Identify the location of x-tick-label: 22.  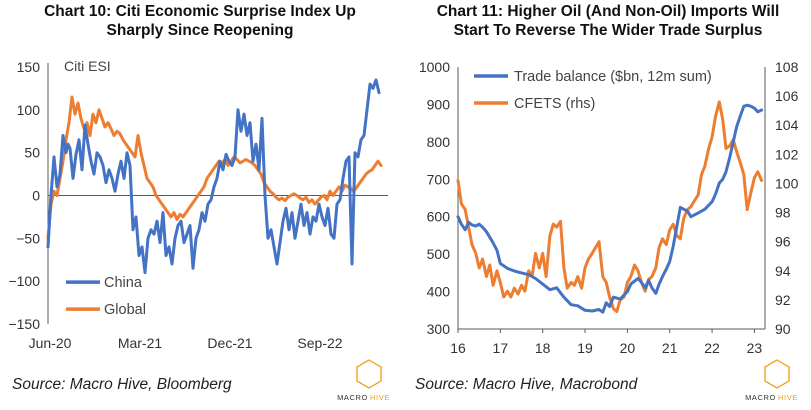
(712, 348).